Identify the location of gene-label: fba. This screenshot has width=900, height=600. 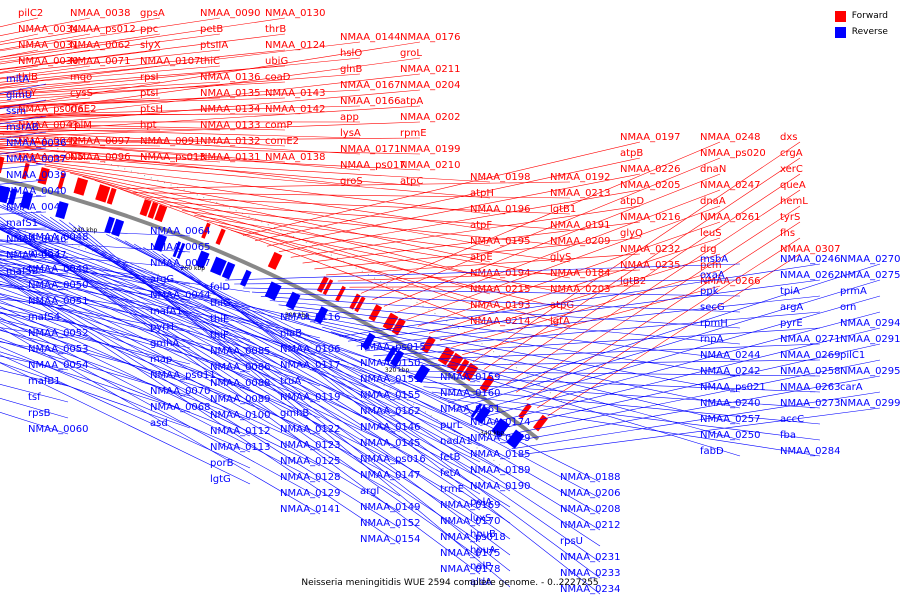
(788, 435).